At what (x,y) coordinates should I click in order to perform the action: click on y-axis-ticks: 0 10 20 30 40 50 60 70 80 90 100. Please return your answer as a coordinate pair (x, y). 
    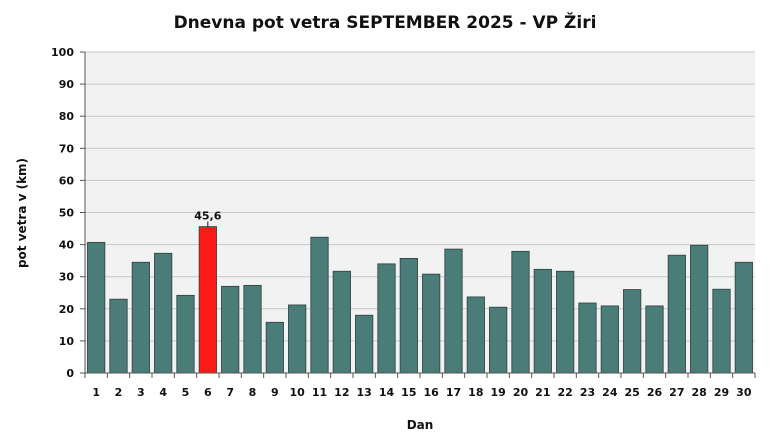
    Looking at the image, I should click on (68, 213).